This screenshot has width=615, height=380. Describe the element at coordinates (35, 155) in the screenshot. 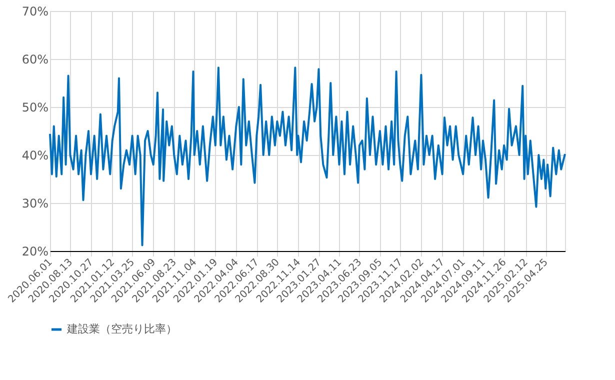

I see `y-tick-label: 40%` at that location.